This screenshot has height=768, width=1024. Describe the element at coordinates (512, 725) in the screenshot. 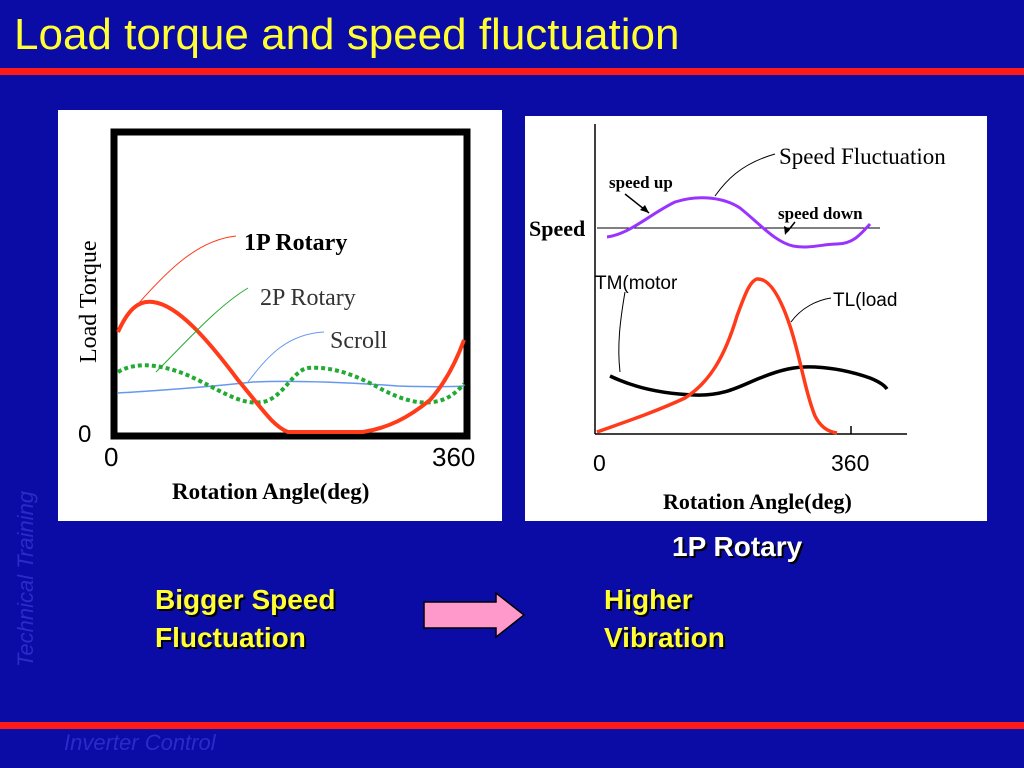

I see `bottom-rule` at that location.